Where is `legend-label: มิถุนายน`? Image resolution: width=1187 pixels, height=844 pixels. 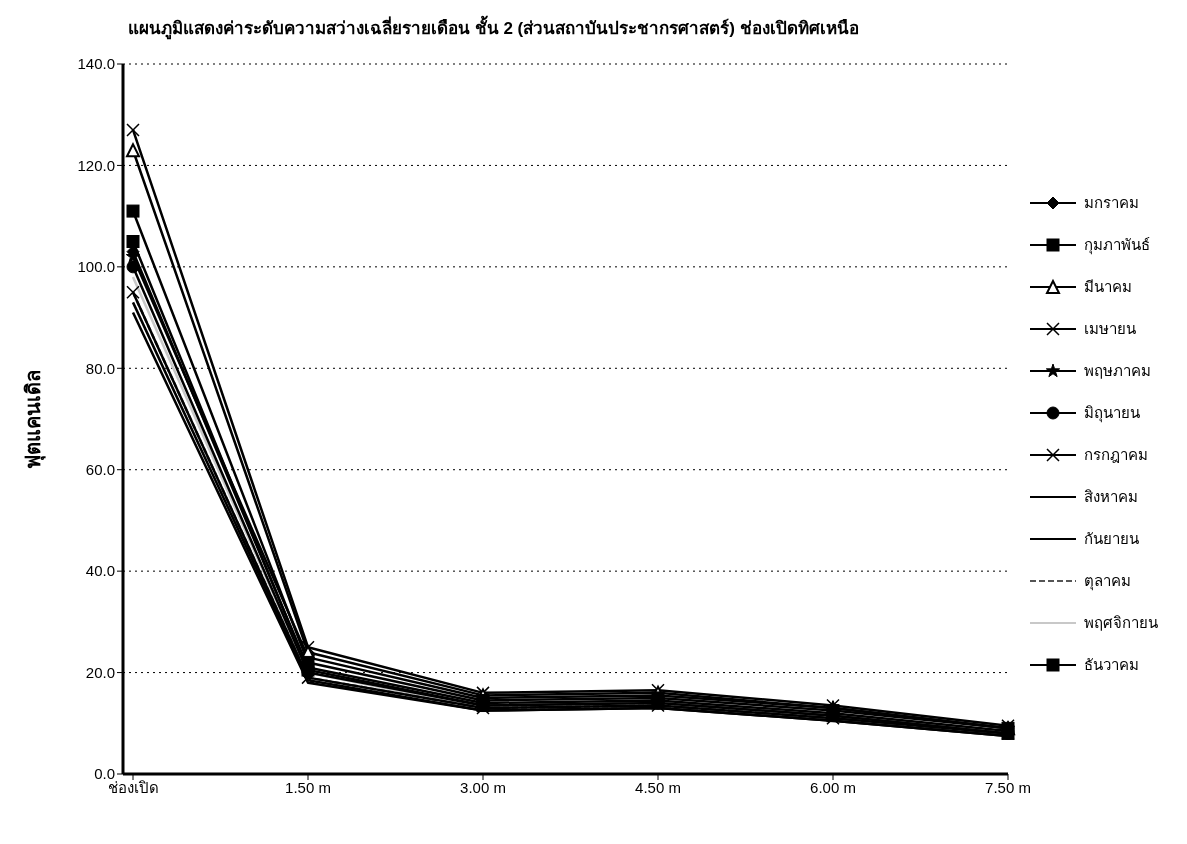 legend-label: มิถุนายน is located at coordinates (1112, 414).